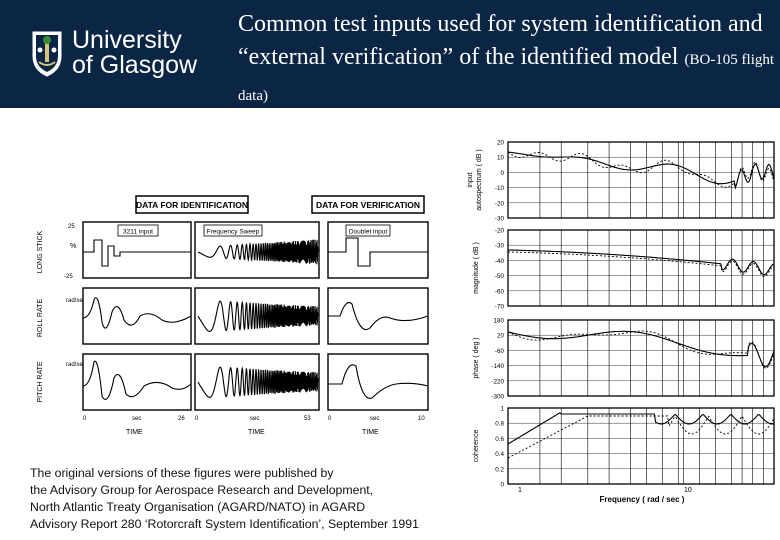  What do you see at coordinates (421, 419) in the screenshot?
I see `x-end-3: 10` at bounding box center [421, 419].